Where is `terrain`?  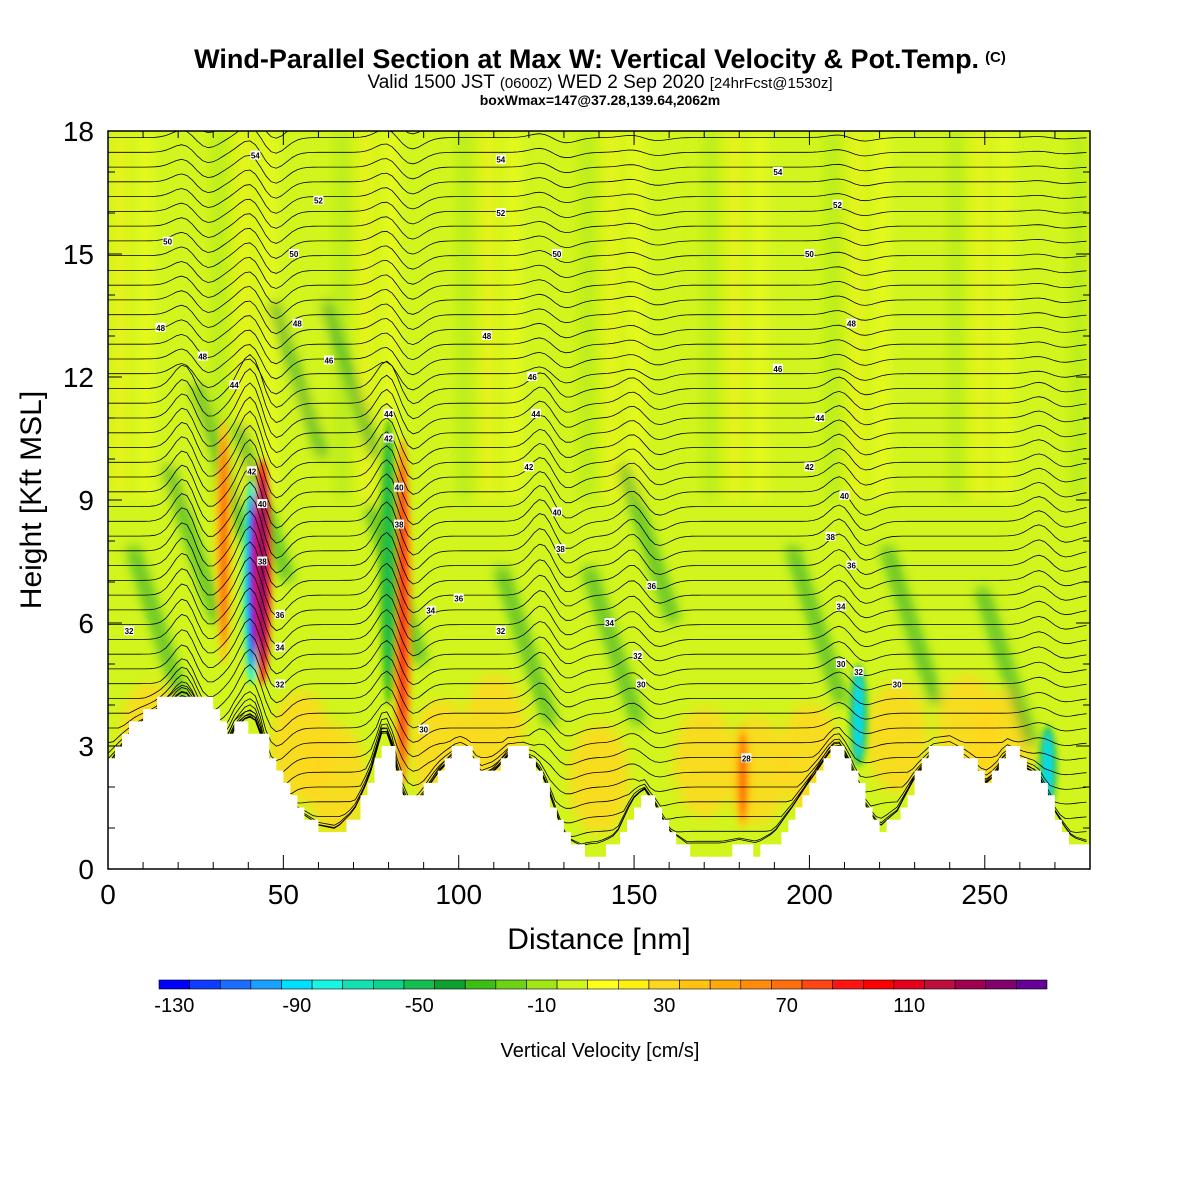 terrain is located at coordinates (599, 782).